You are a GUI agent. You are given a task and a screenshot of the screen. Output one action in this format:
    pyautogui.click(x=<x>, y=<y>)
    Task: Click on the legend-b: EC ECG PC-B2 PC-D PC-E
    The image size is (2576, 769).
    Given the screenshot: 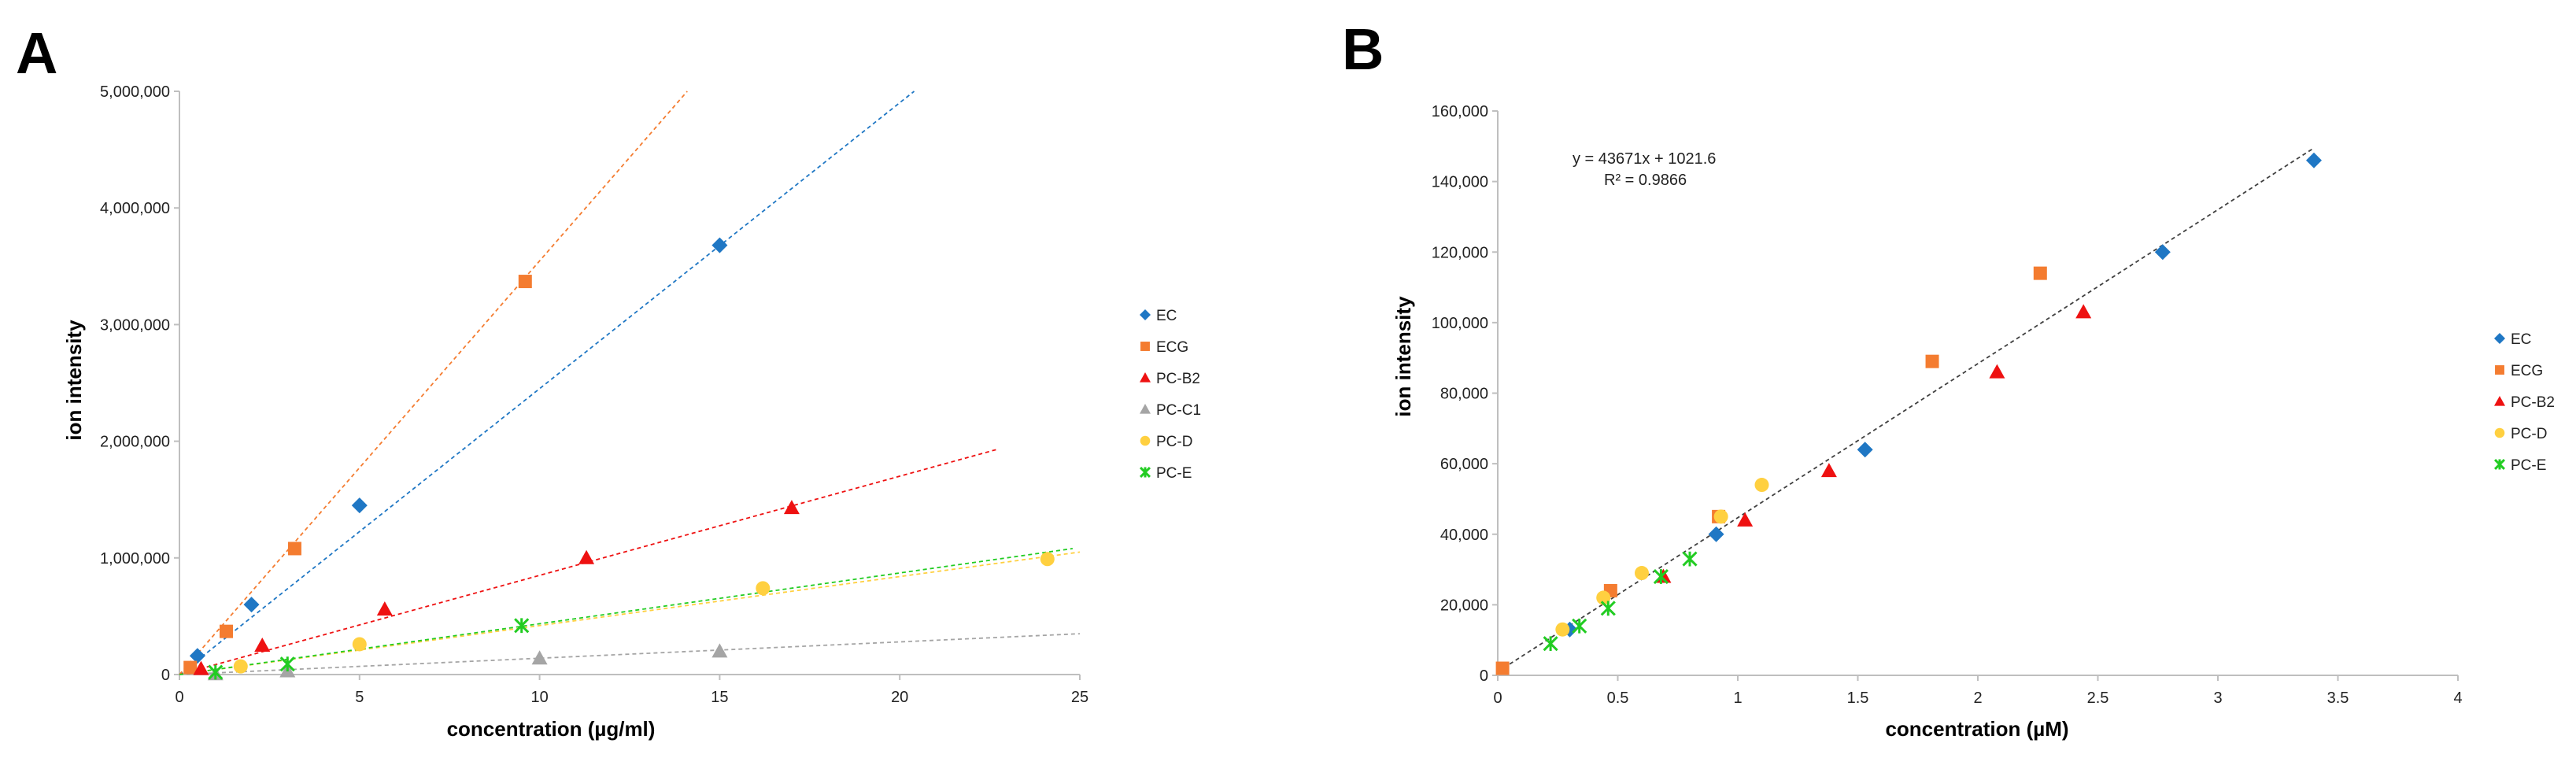 What is the action you would take?
    pyautogui.click(x=2524, y=402)
    